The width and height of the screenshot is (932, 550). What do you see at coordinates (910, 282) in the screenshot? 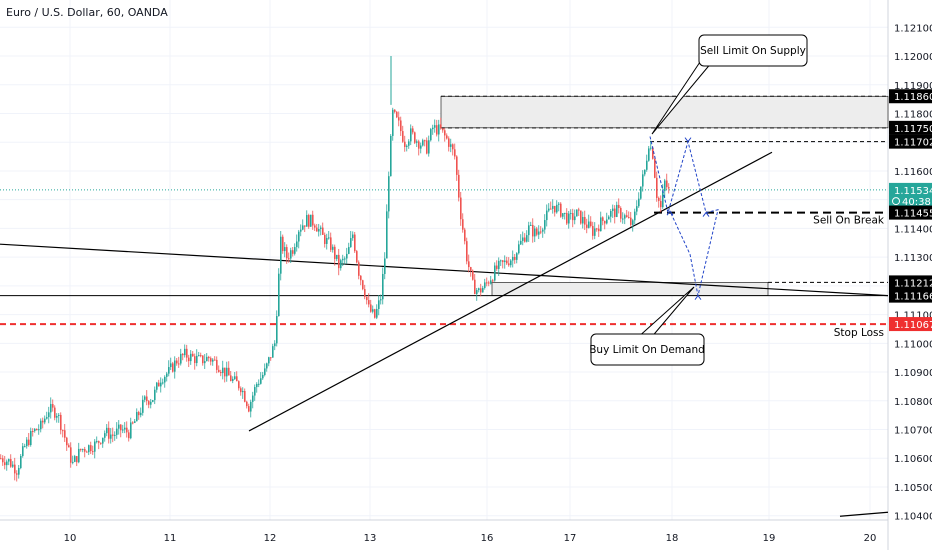
I see `price-label-bg` at bounding box center [910, 282].